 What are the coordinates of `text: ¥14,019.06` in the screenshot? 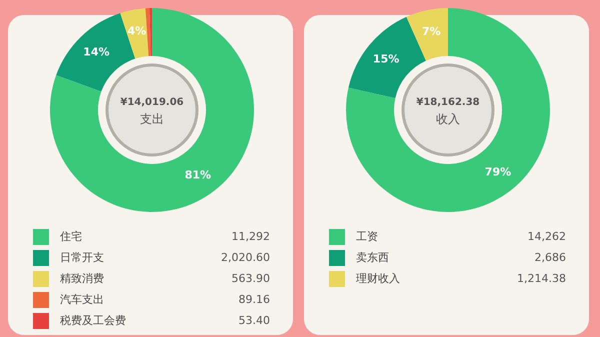 It's located at (152, 102).